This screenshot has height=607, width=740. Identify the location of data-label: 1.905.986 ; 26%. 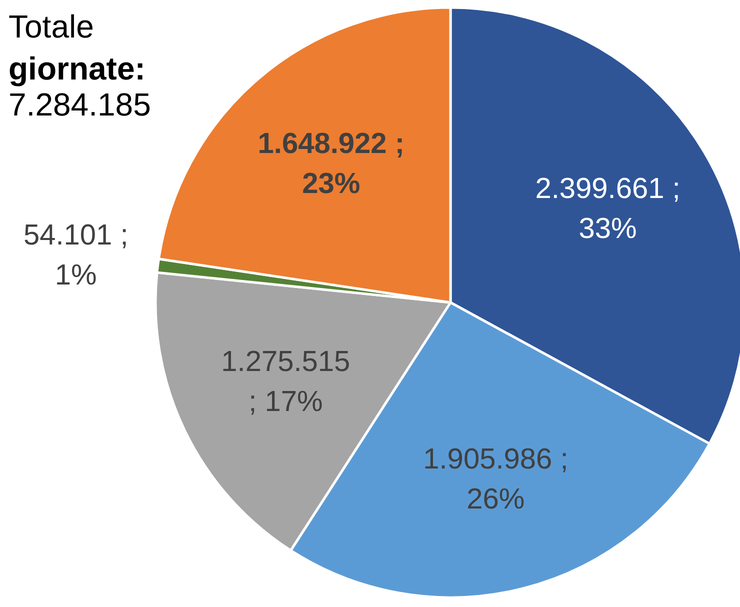
(495, 480).